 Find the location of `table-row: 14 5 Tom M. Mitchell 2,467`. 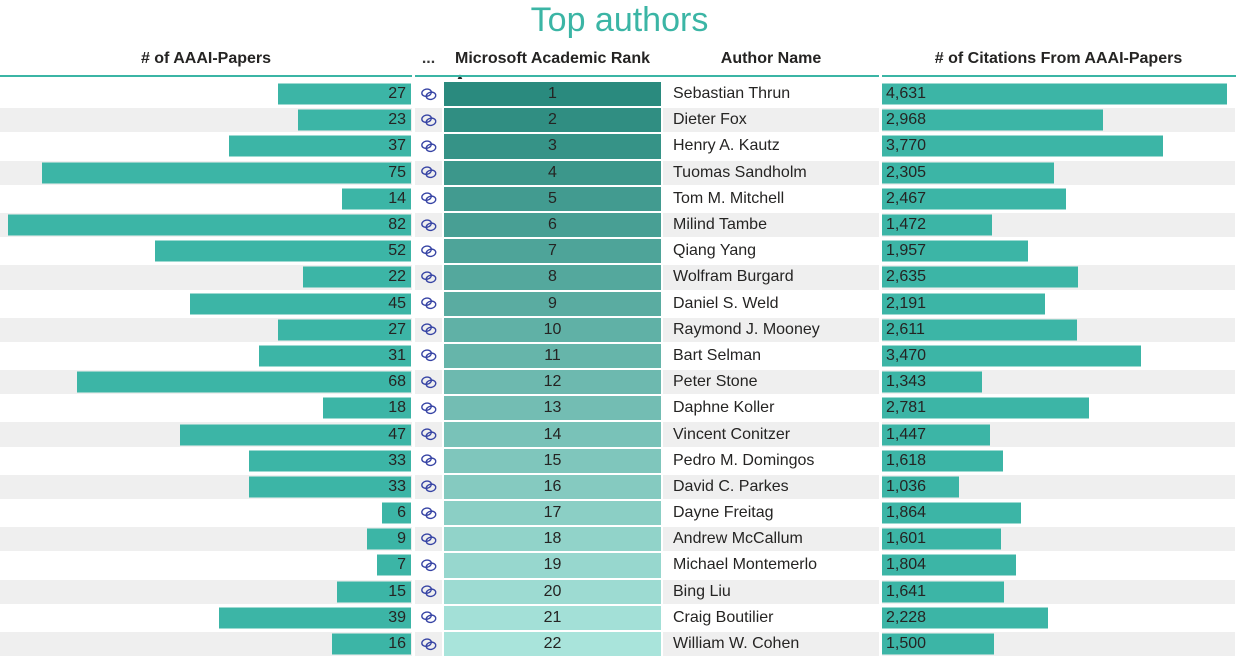

table-row: 14 5 Tom M. Mitchell 2,467 is located at coordinates (619, 198).